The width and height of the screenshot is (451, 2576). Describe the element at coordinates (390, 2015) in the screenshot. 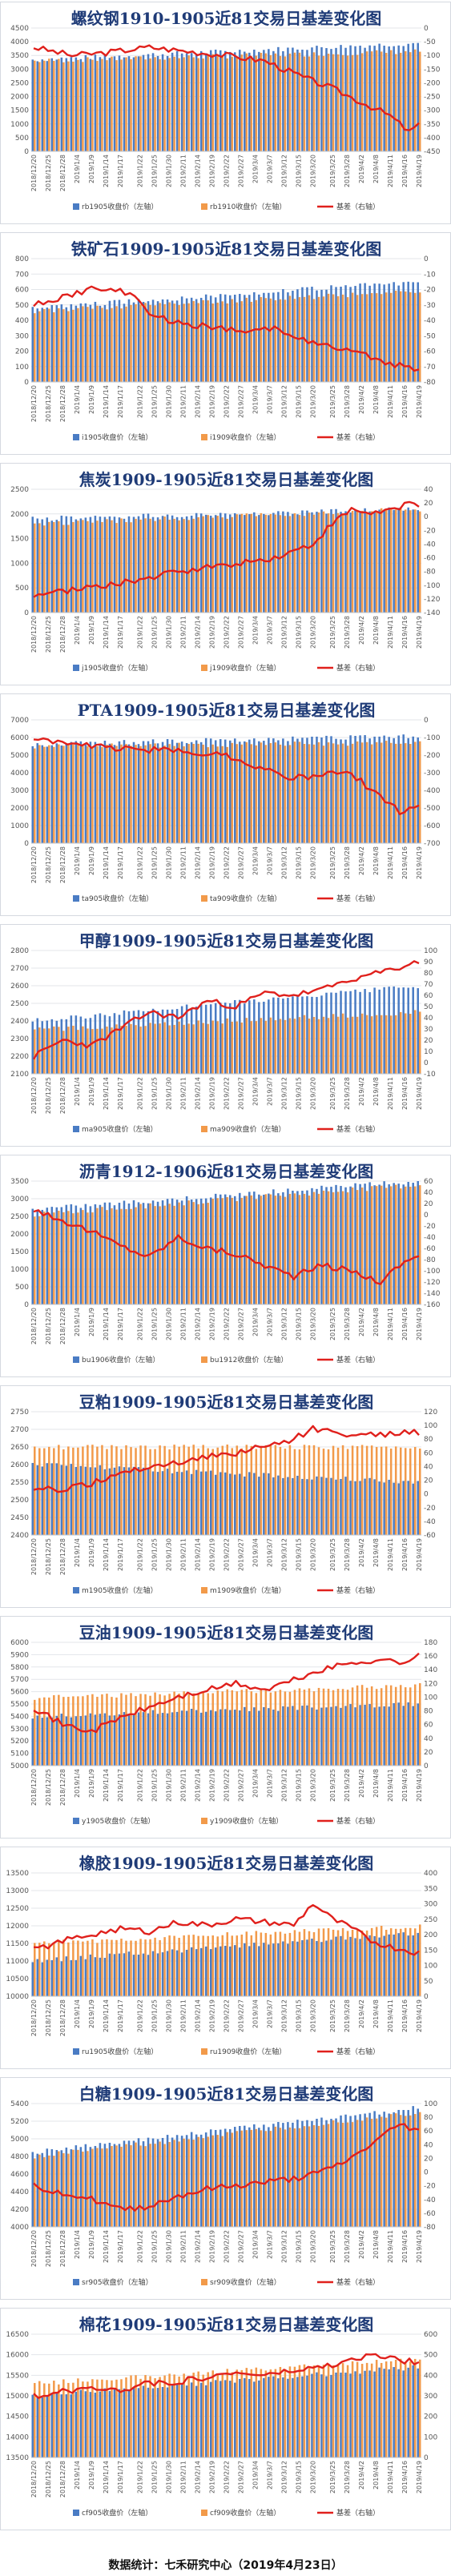

I see `x-tick-label: 2019/4/11` at that location.